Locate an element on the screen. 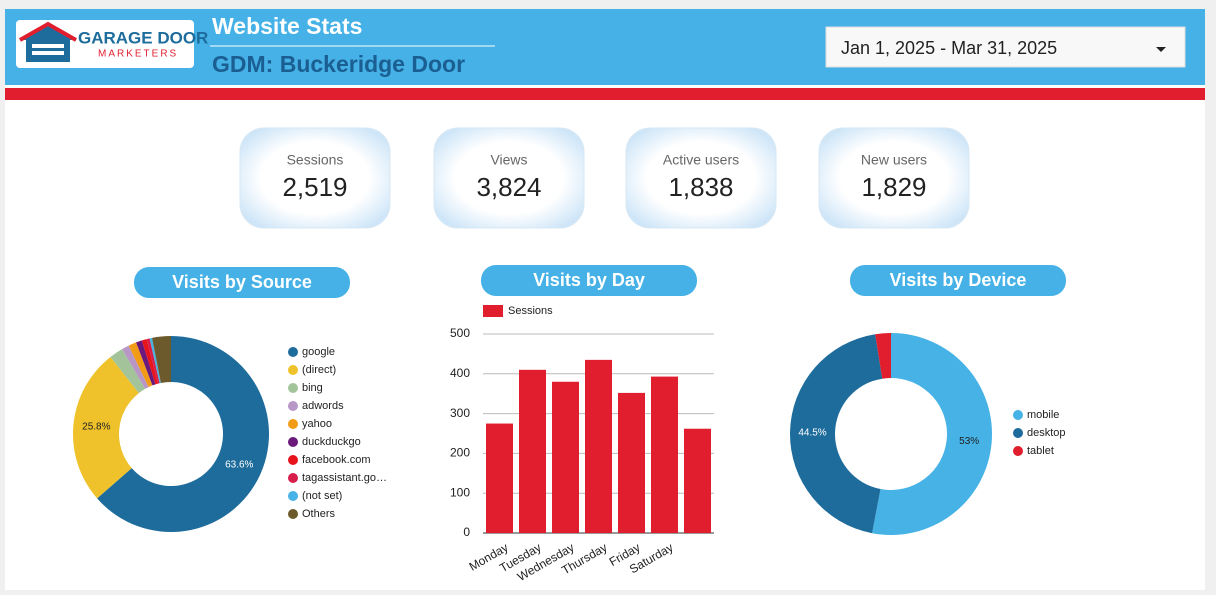 This screenshot has width=1216, height=595. dropdown-caret is located at coordinates (1161, 49).